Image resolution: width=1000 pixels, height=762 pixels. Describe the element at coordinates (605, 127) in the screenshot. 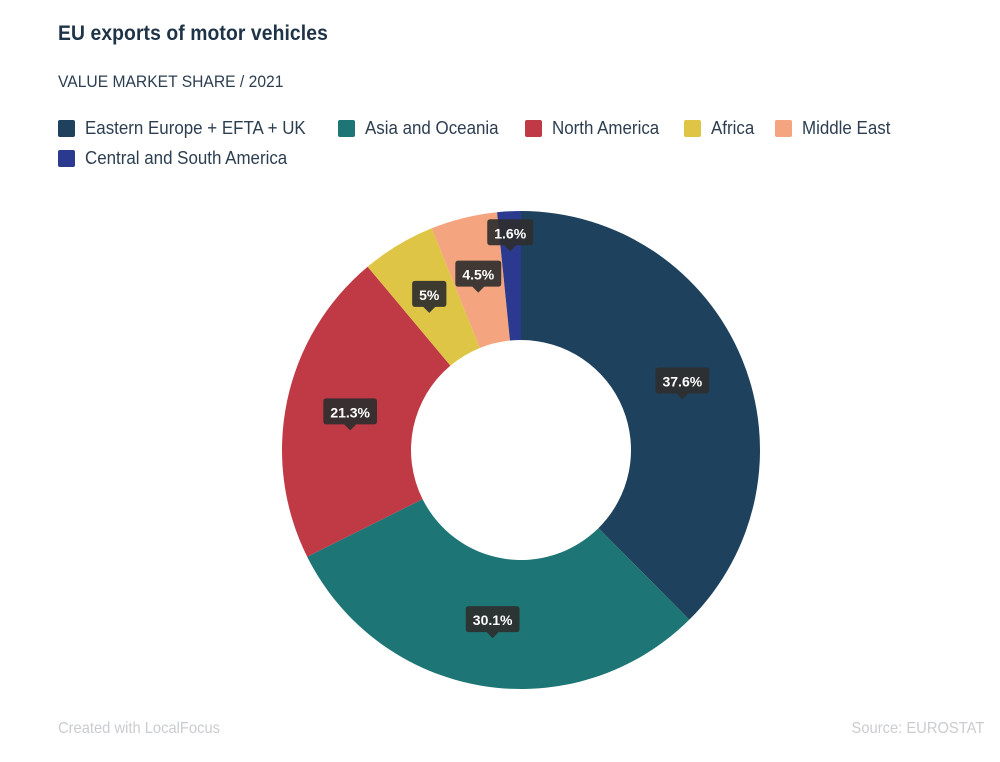

I see `legend-label: North America` at that location.